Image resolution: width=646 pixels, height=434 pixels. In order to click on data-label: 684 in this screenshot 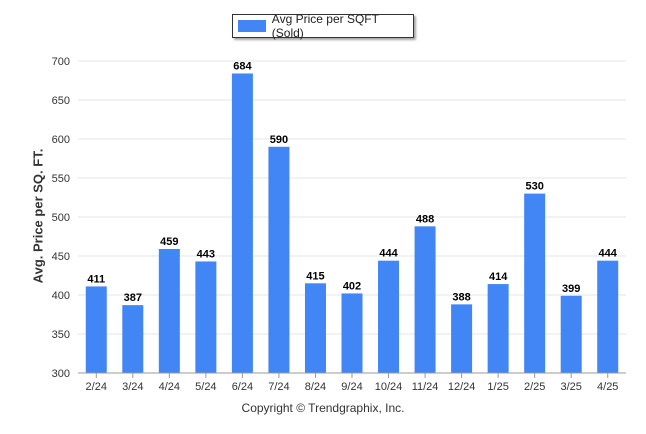, I will do `click(242, 66)`.